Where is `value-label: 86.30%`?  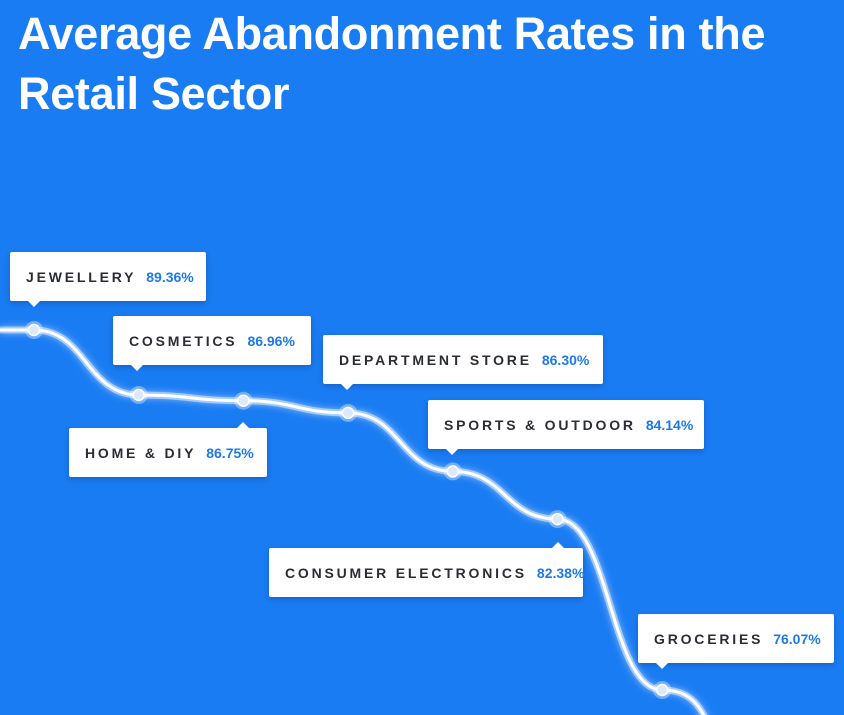 value-label: 86.30% is located at coordinates (565, 359).